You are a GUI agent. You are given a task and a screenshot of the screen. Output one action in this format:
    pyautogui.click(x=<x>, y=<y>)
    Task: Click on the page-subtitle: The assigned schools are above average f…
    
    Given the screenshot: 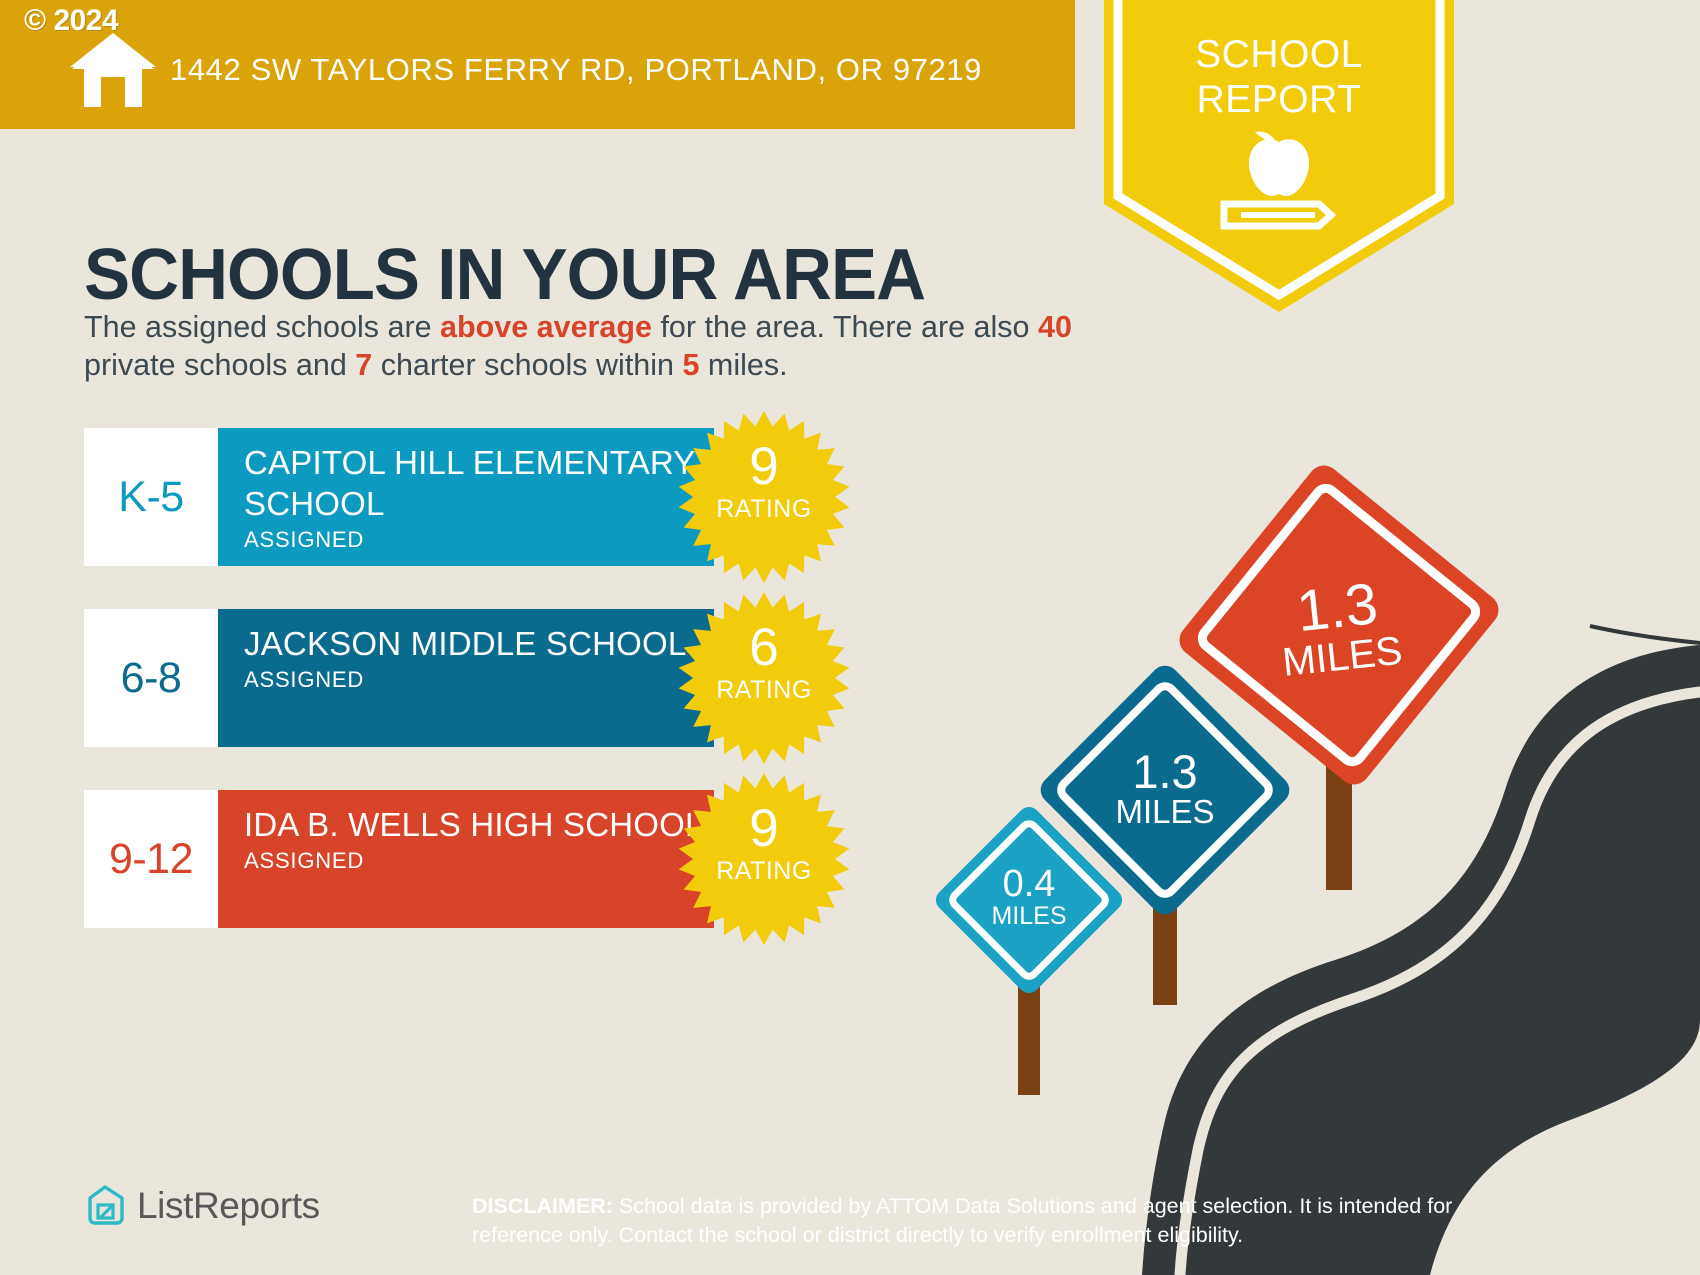 What is the action you would take?
    pyautogui.click(x=584, y=346)
    